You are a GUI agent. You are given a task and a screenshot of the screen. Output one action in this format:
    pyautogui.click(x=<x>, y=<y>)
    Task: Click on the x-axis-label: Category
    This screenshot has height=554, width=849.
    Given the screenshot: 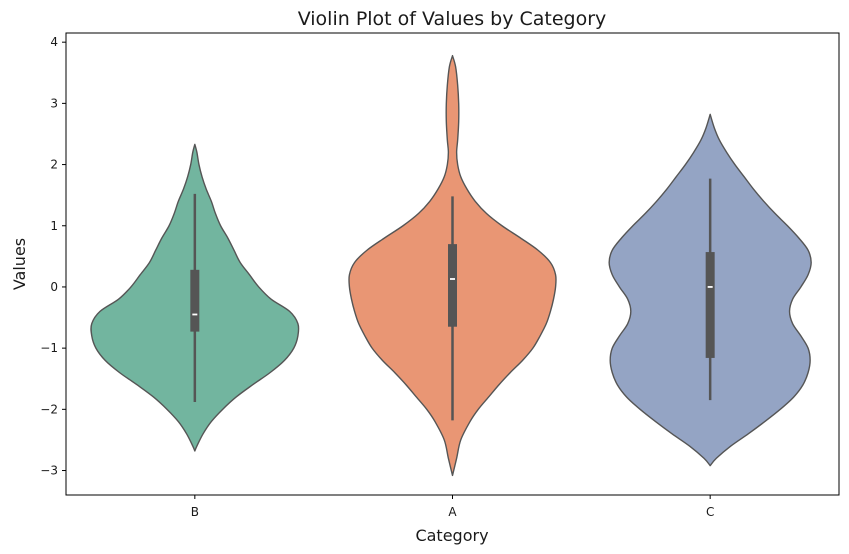 What is the action you would take?
    pyautogui.click(x=451, y=535)
    